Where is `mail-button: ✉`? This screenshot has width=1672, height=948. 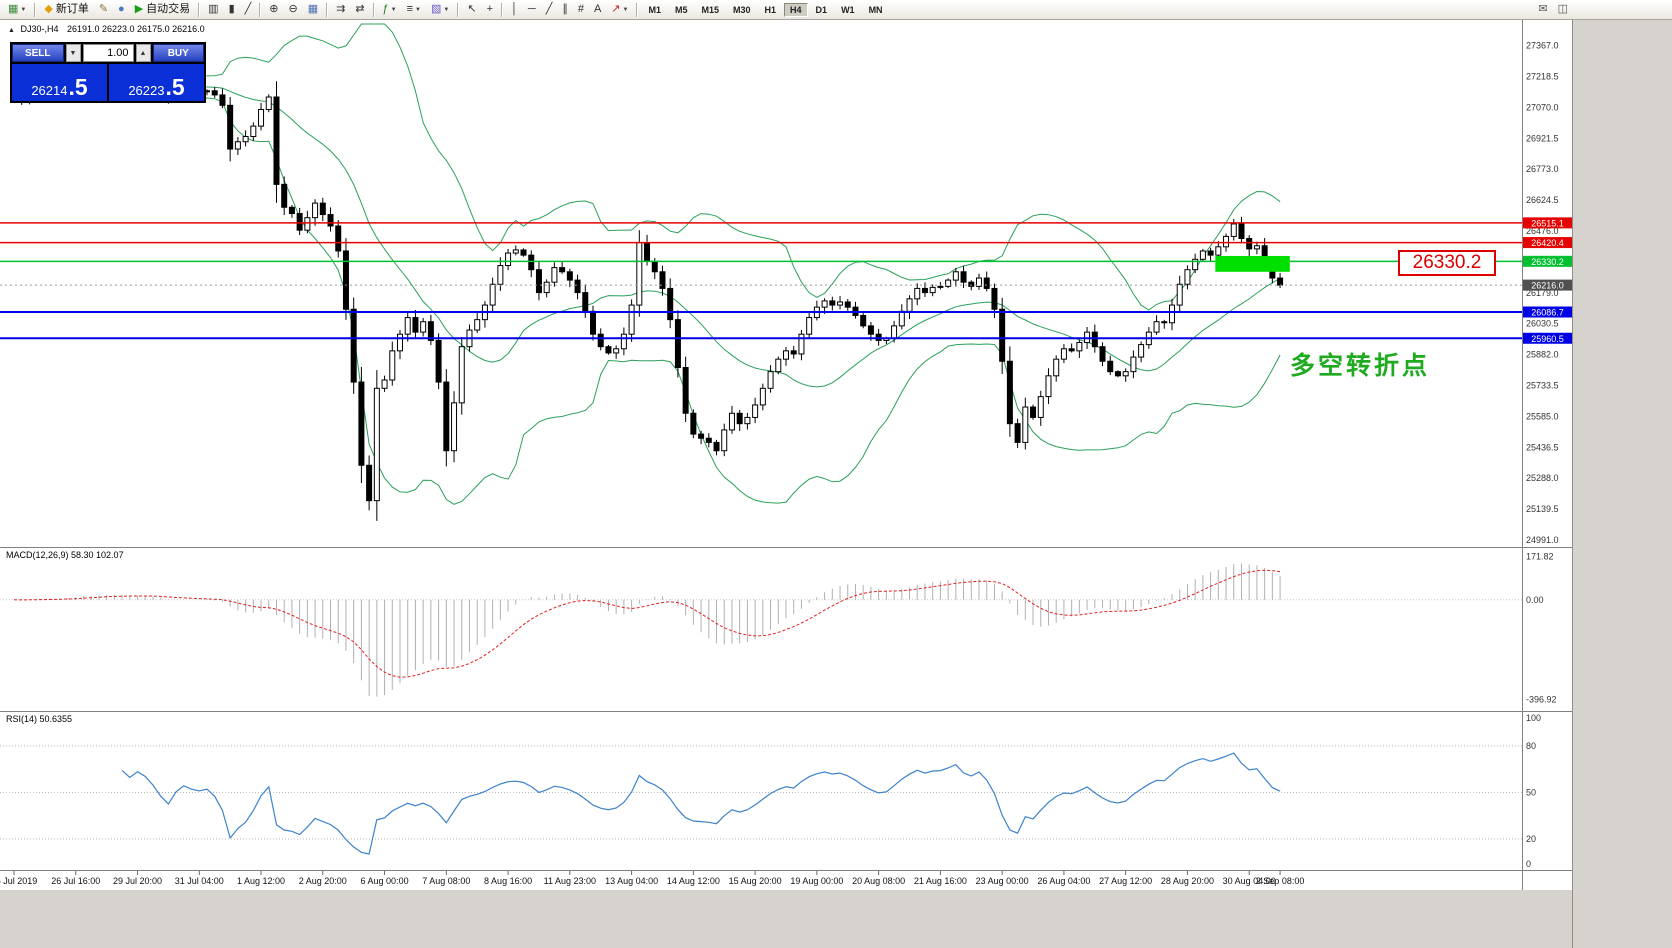 mail-button: ✉ is located at coordinates (1542, 9).